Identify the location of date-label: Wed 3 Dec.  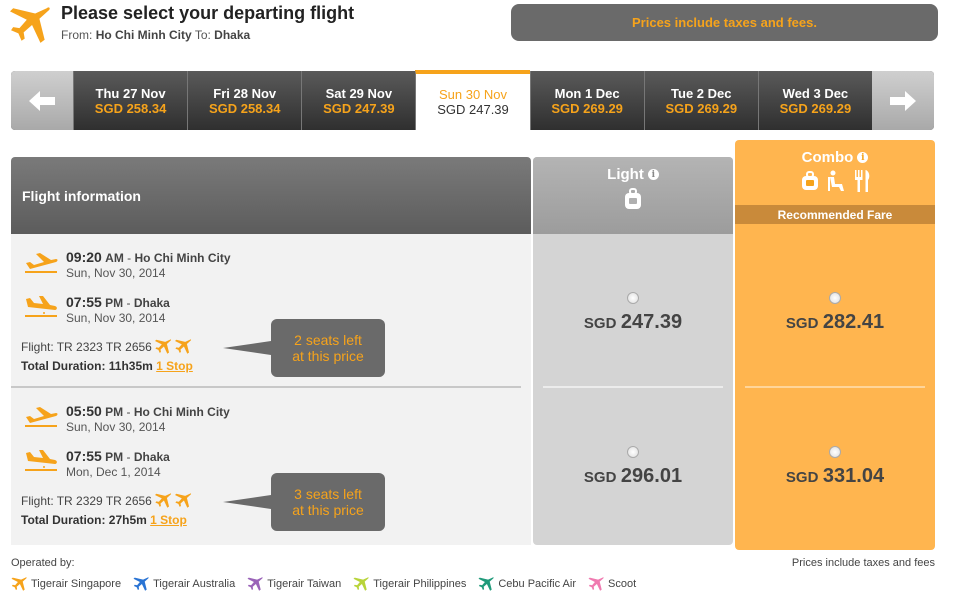
(815, 93).